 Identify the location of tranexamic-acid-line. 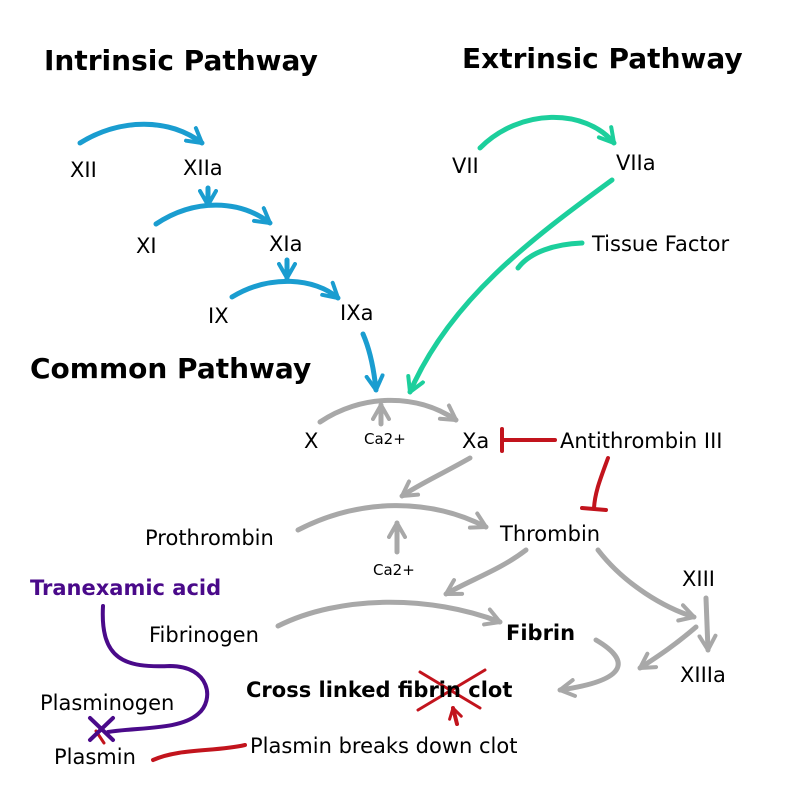
(155, 669).